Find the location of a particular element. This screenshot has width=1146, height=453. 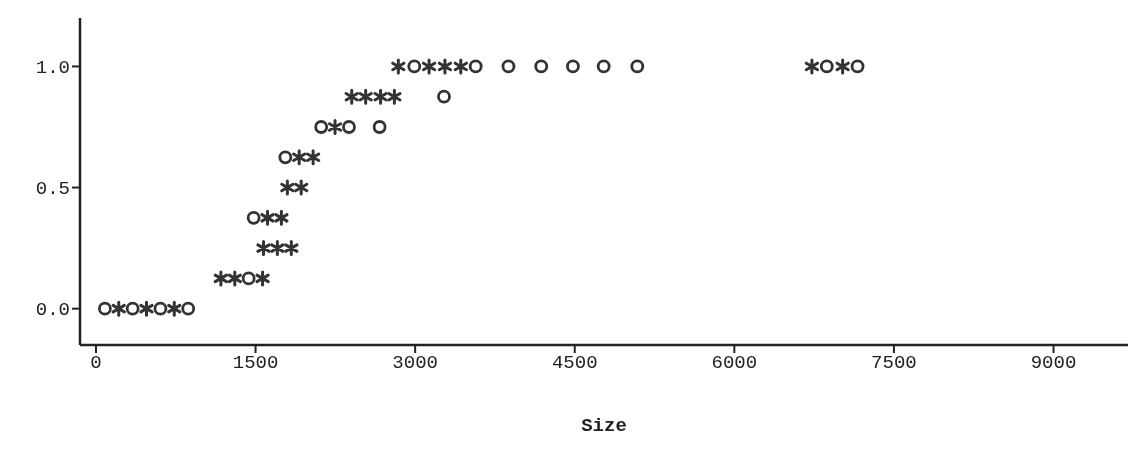

x-axis-title: Size is located at coordinates (604, 426).